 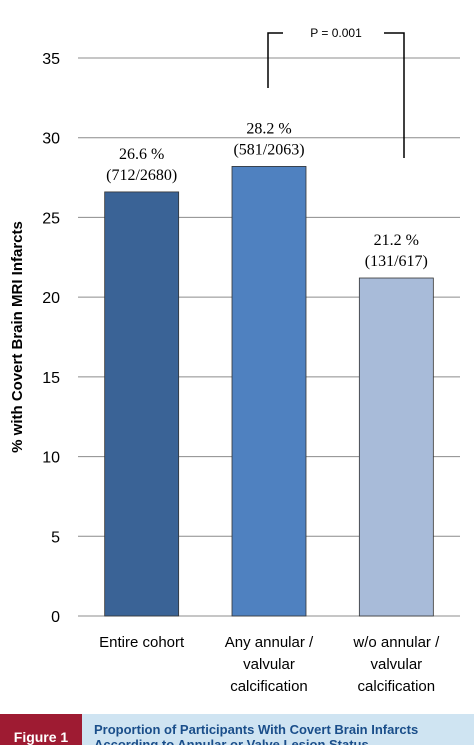 What do you see at coordinates (142, 642) in the screenshot?
I see `x-category-label: Entire cohort` at bounding box center [142, 642].